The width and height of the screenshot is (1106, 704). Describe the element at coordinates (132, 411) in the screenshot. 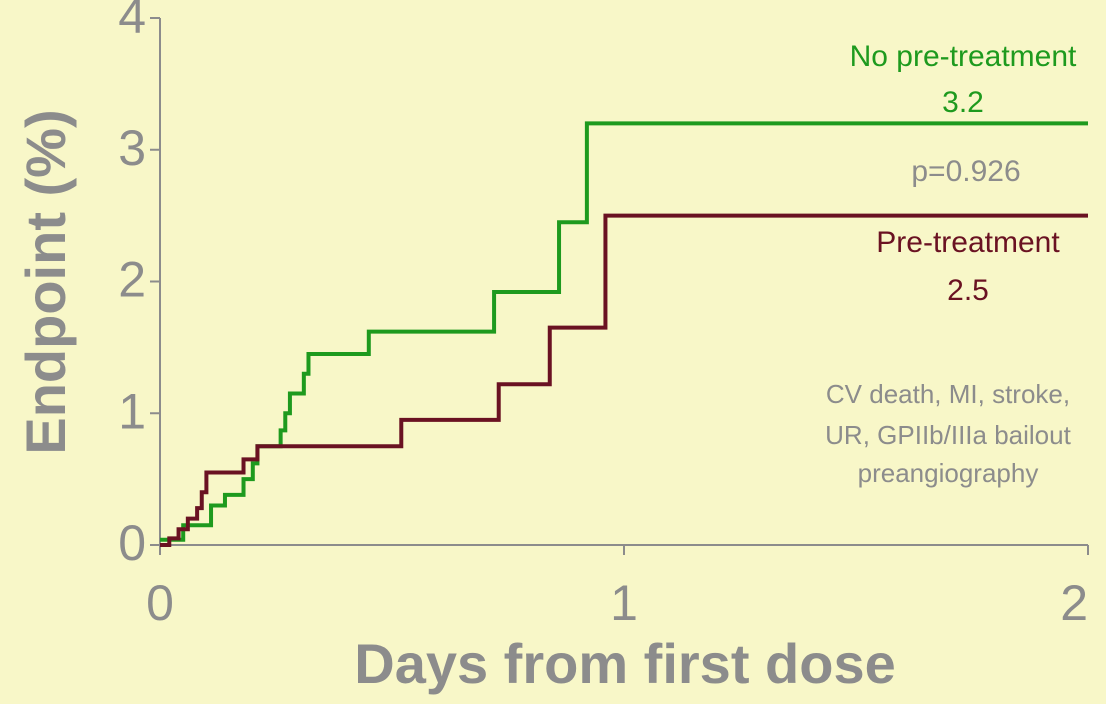

I see `y-tick-label: 1` at that location.